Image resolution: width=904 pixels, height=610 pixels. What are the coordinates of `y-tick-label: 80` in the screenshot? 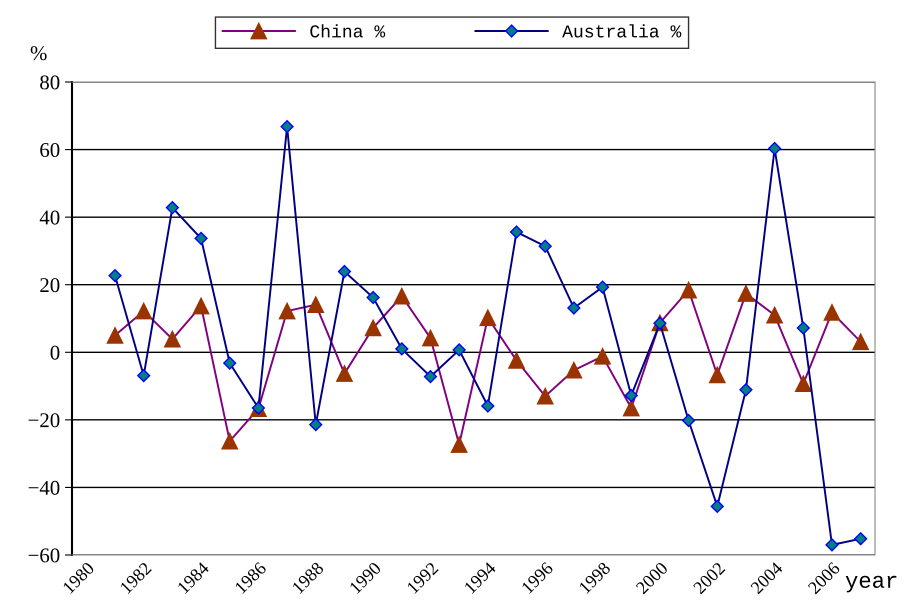 It's located at (50, 82).